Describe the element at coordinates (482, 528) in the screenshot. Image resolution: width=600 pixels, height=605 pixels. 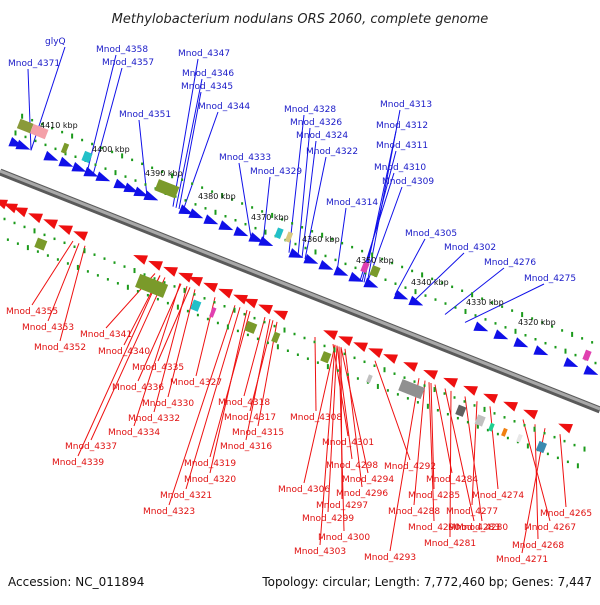
I see `gene-label-bottom: Mnod_4280` at that location.